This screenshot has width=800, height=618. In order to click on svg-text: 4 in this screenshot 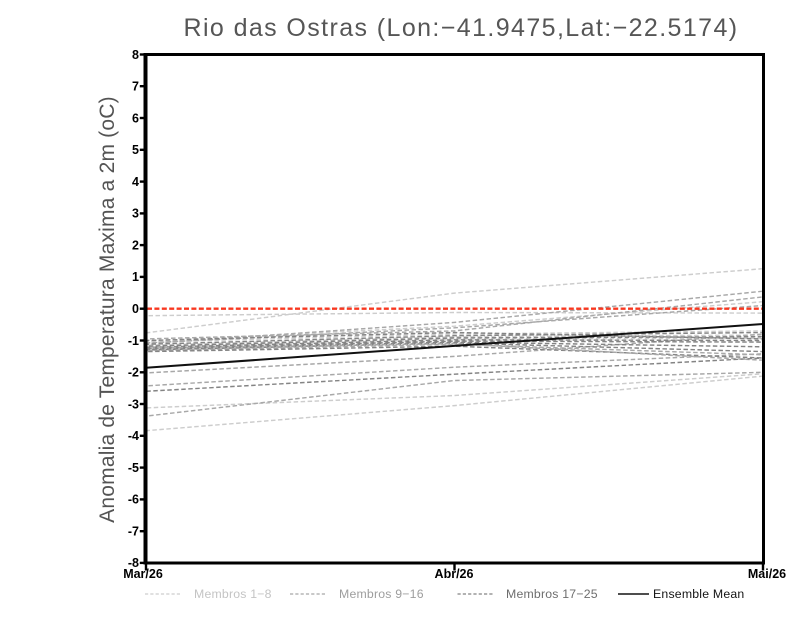, I will do `click(135, 182)`.